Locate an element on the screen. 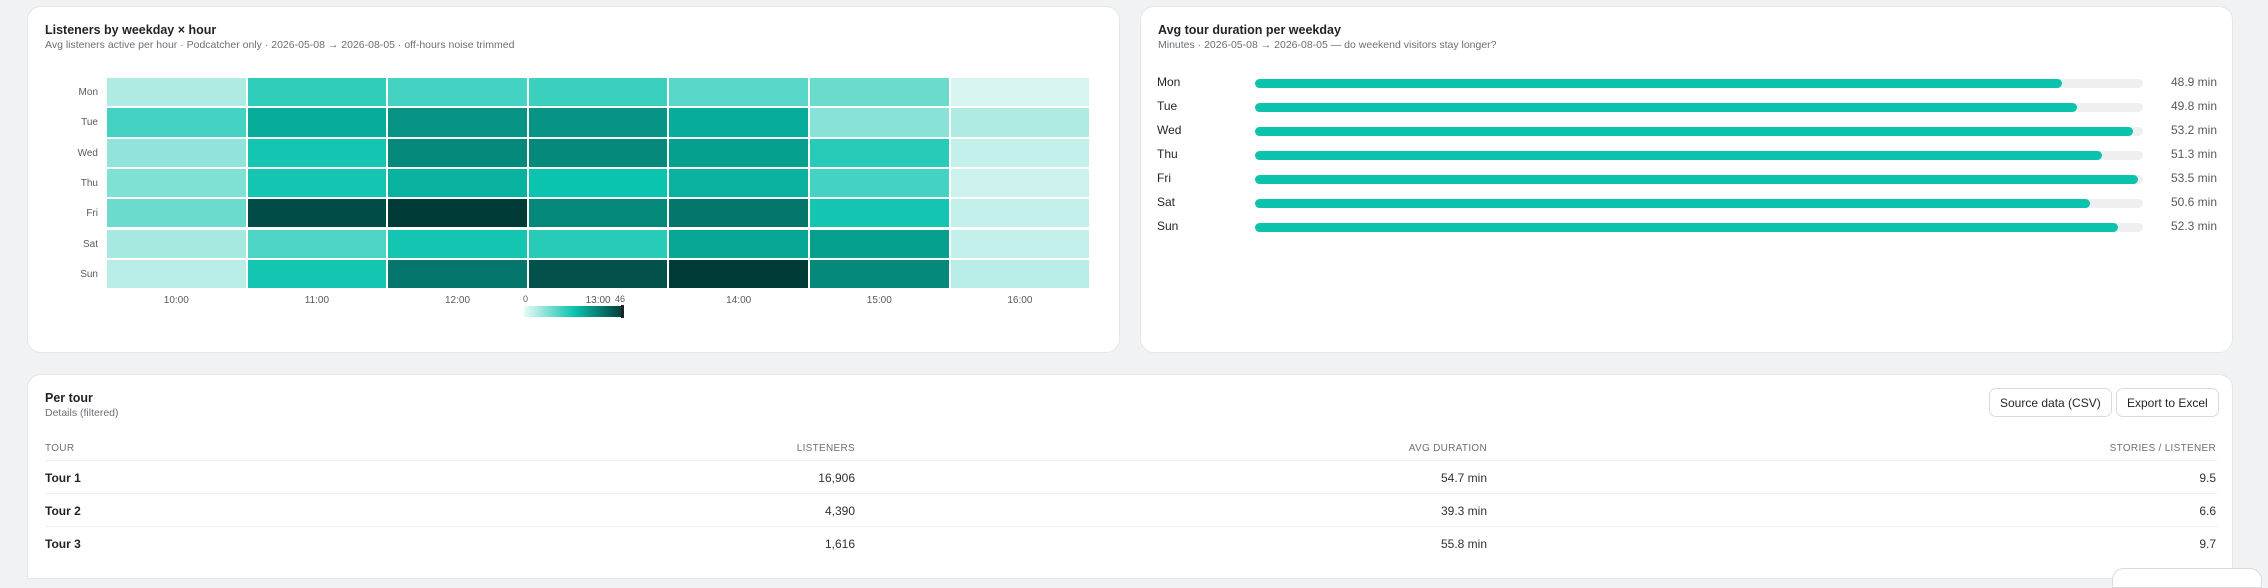  heatmap-row-label: Thu is located at coordinates (89, 183).